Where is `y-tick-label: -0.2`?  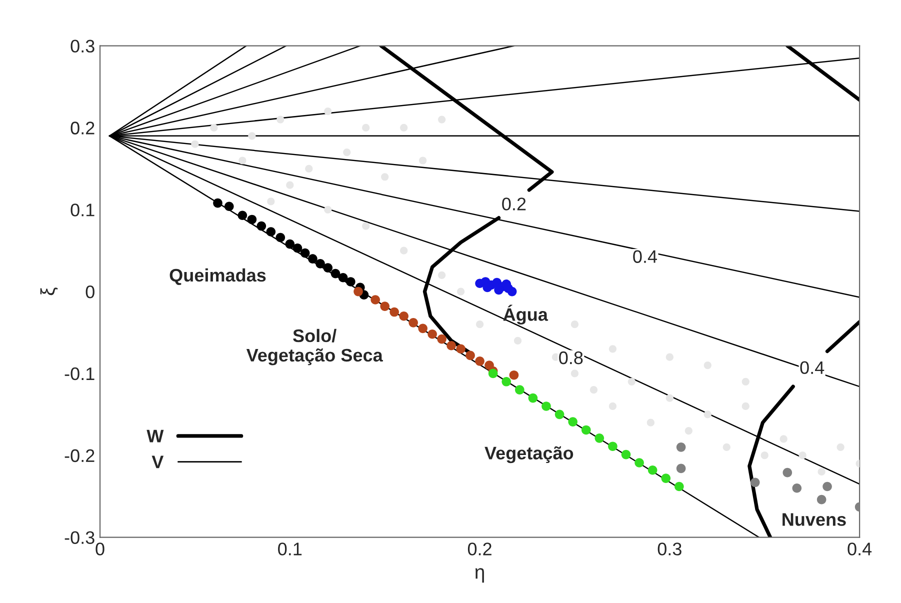 y-tick-label: -0.2 is located at coordinates (79, 455).